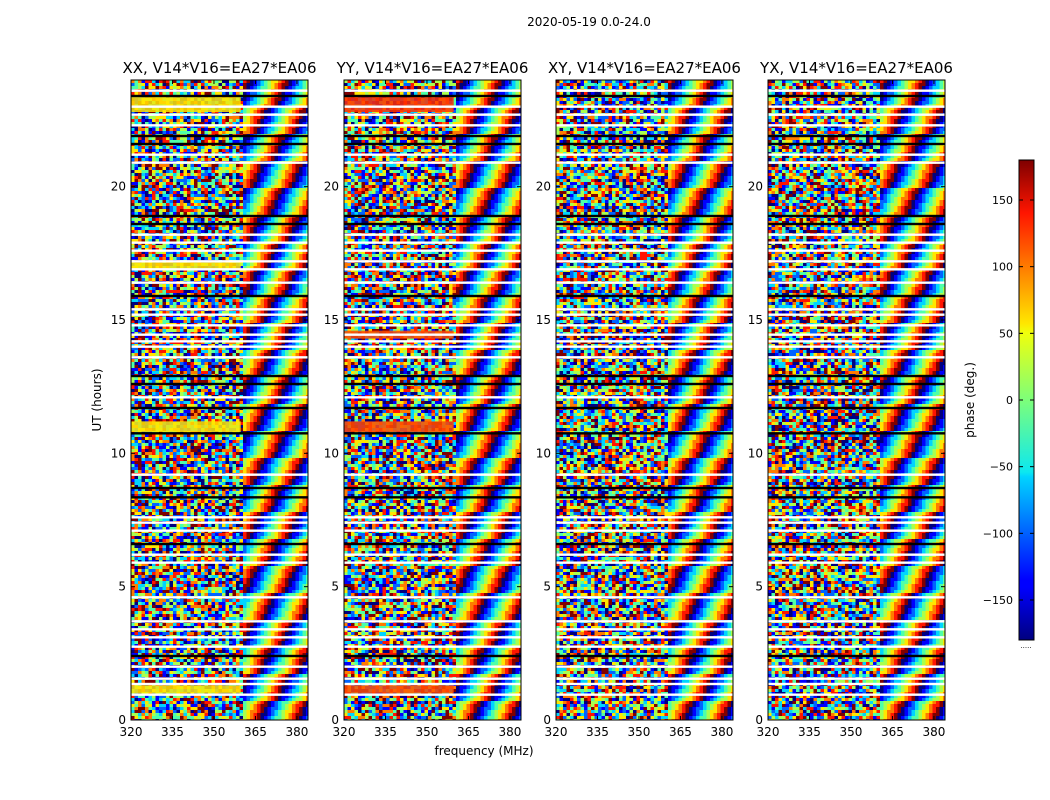 This screenshot has height=800, width=1050. What do you see at coordinates (97, 399) in the screenshot?
I see `y-axis-label: UT (hours)` at bounding box center [97, 399].